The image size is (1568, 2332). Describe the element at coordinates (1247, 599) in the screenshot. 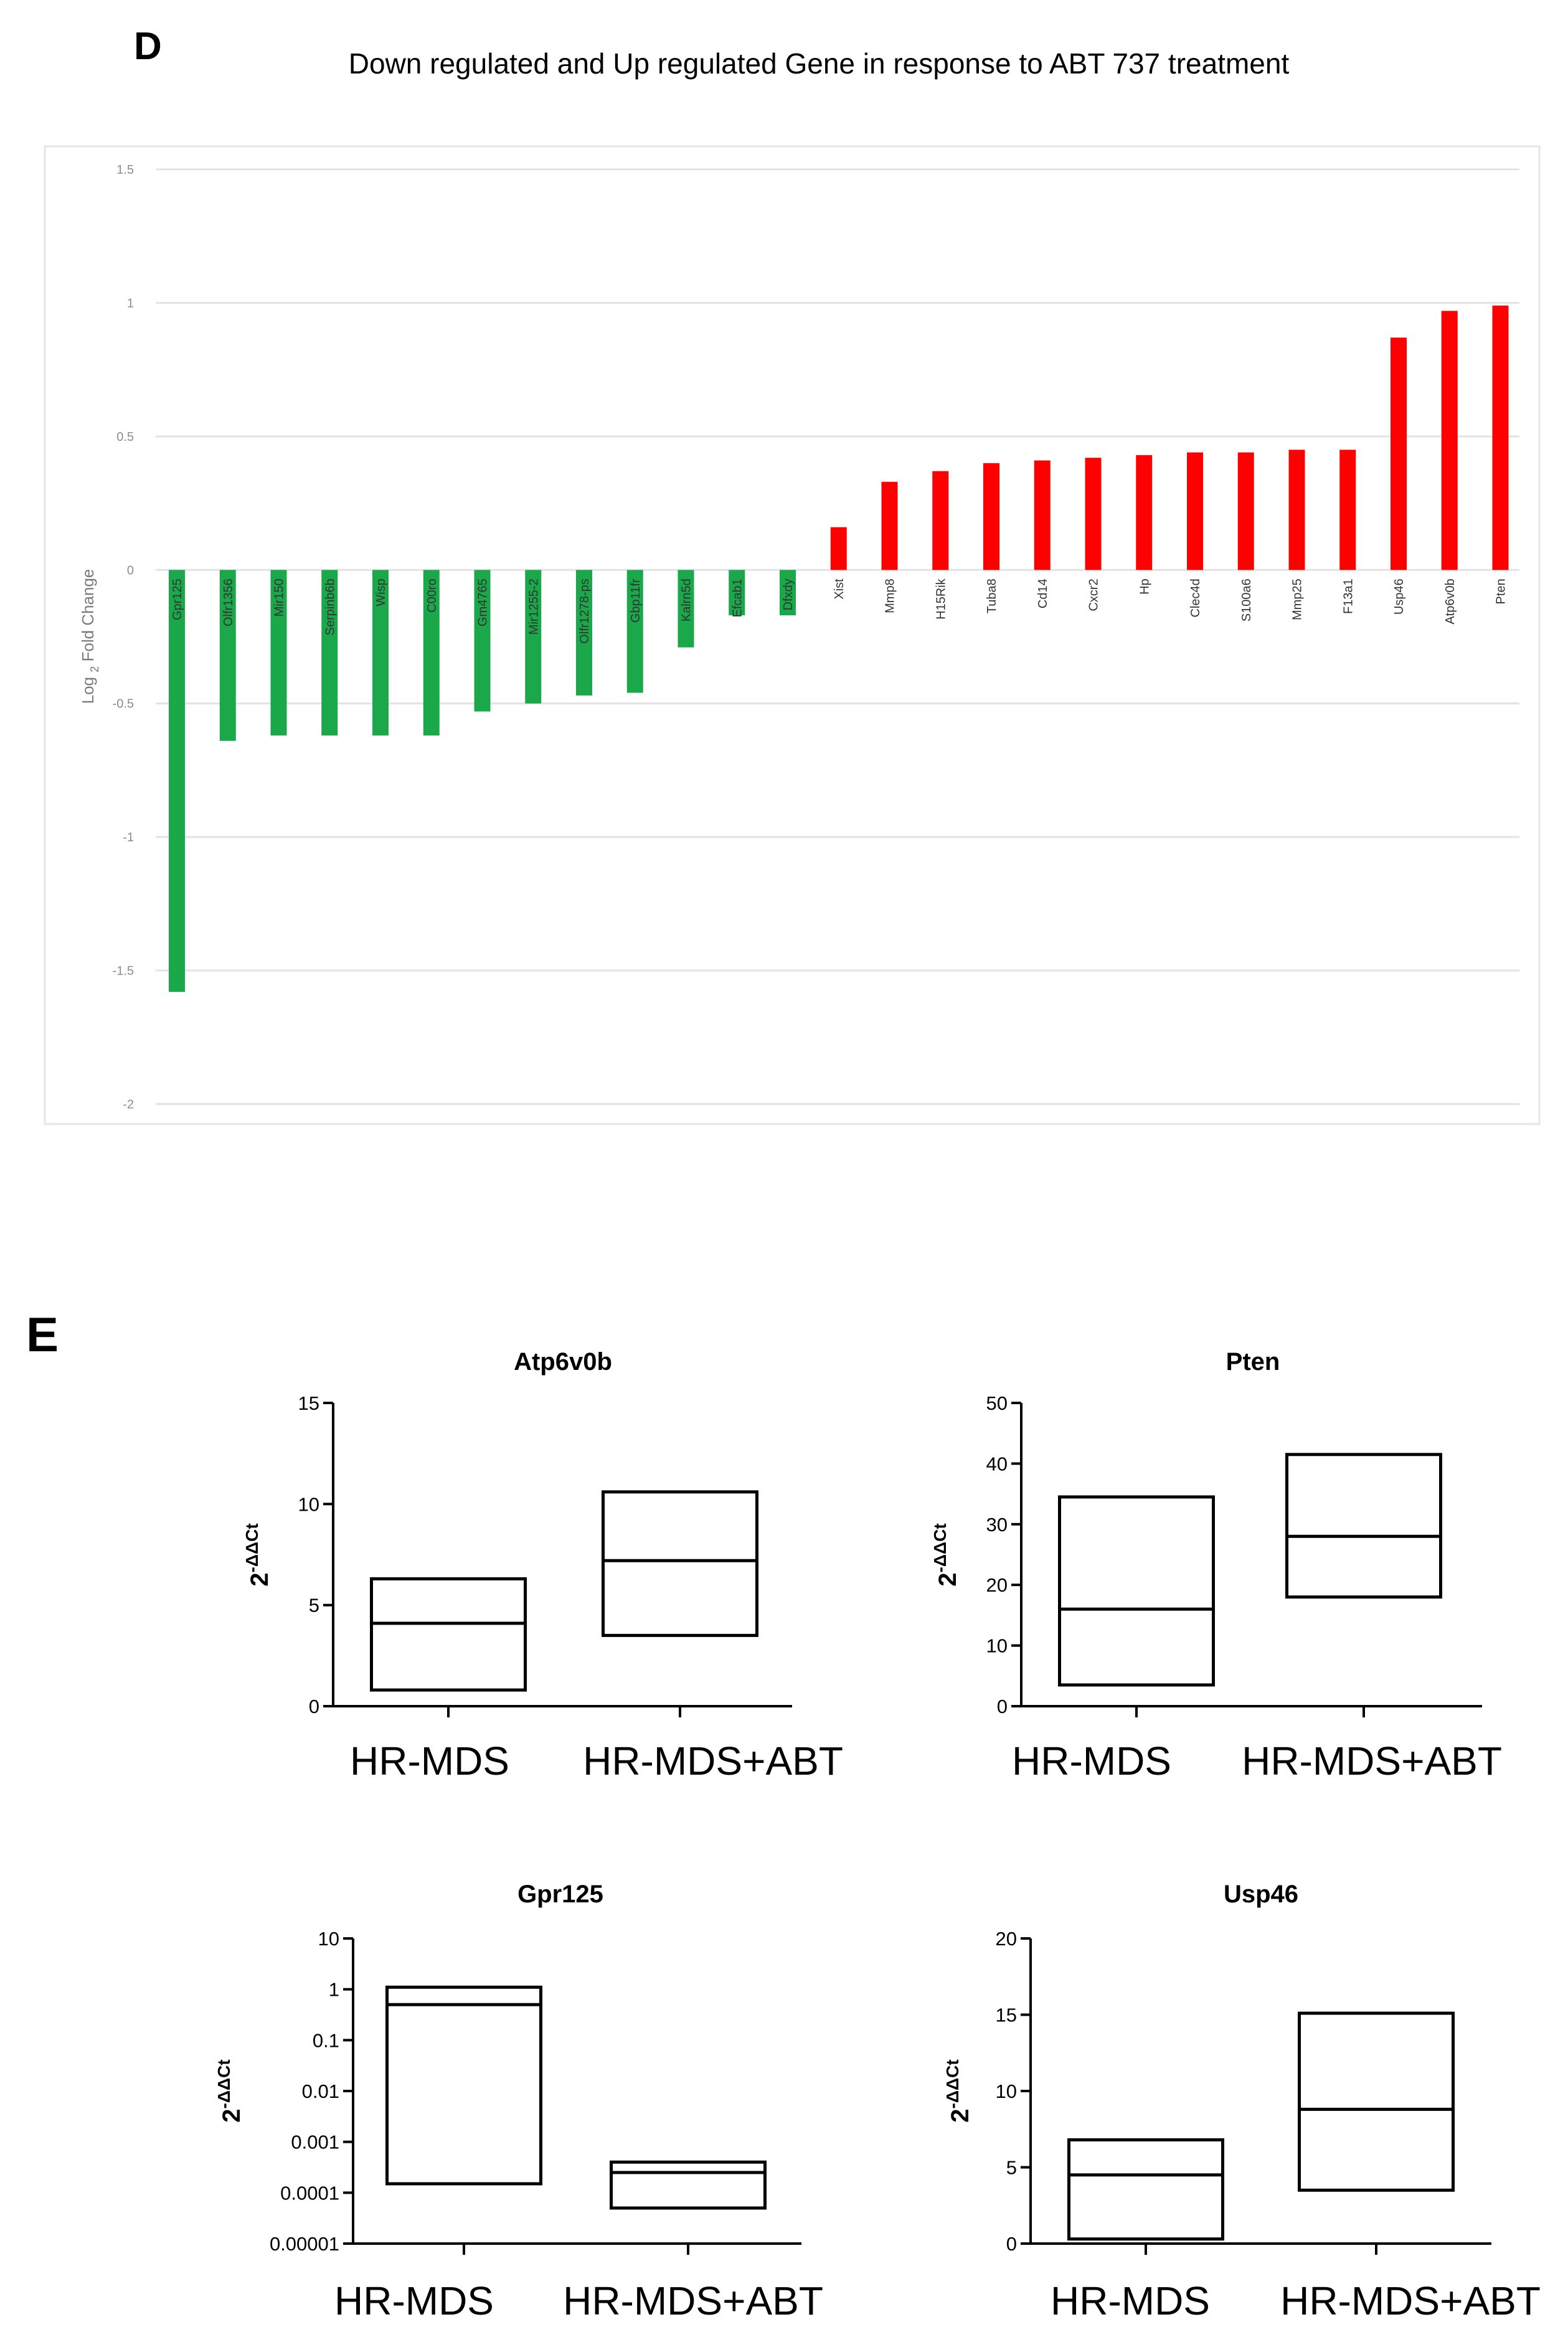

I see `bar-category-label: S100a6` at that location.